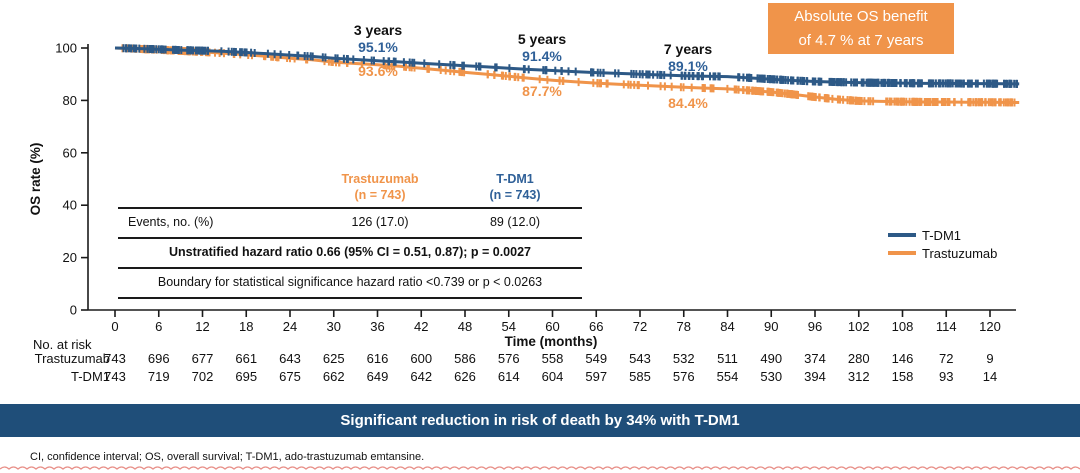 This screenshot has height=473, width=1080. What do you see at coordinates (542, 56) in the screenshot?
I see `annotation-tdm1-value: 91.4%` at bounding box center [542, 56].